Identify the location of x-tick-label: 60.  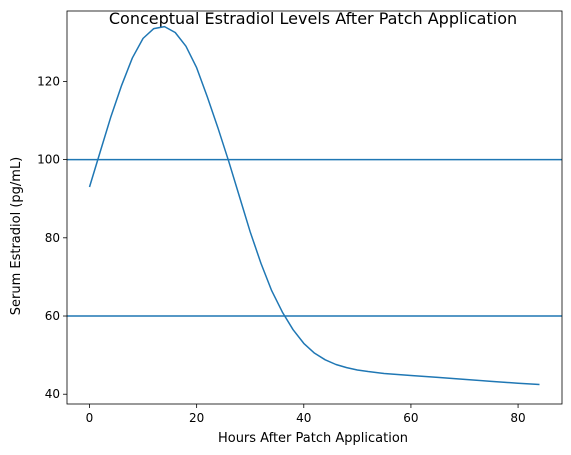
(410, 418).